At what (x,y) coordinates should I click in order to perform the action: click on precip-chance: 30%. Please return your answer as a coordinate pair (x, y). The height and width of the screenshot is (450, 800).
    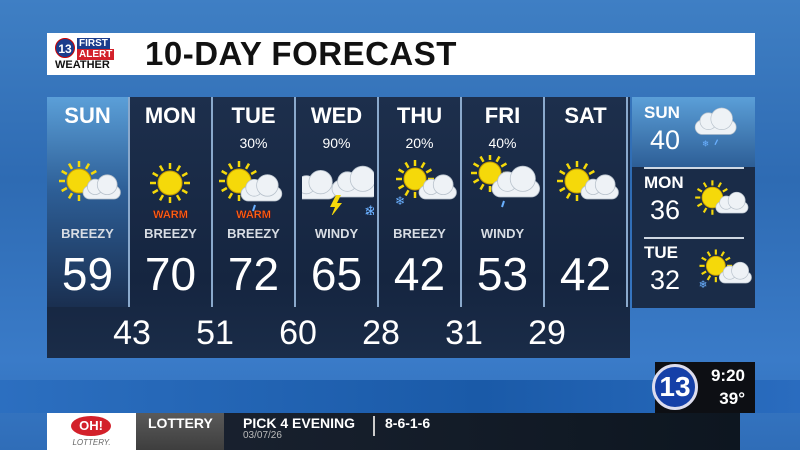
    Looking at the image, I should click on (253, 143).